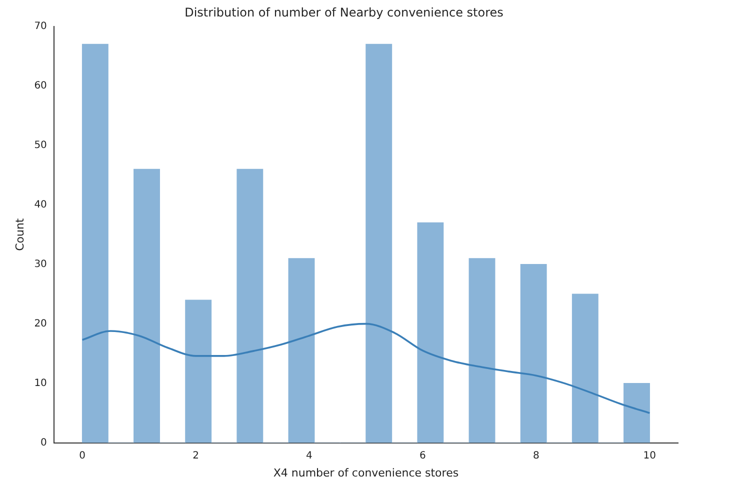 The width and height of the screenshot is (738, 504). I want to click on y-tick-label: 0, so click(43, 442).